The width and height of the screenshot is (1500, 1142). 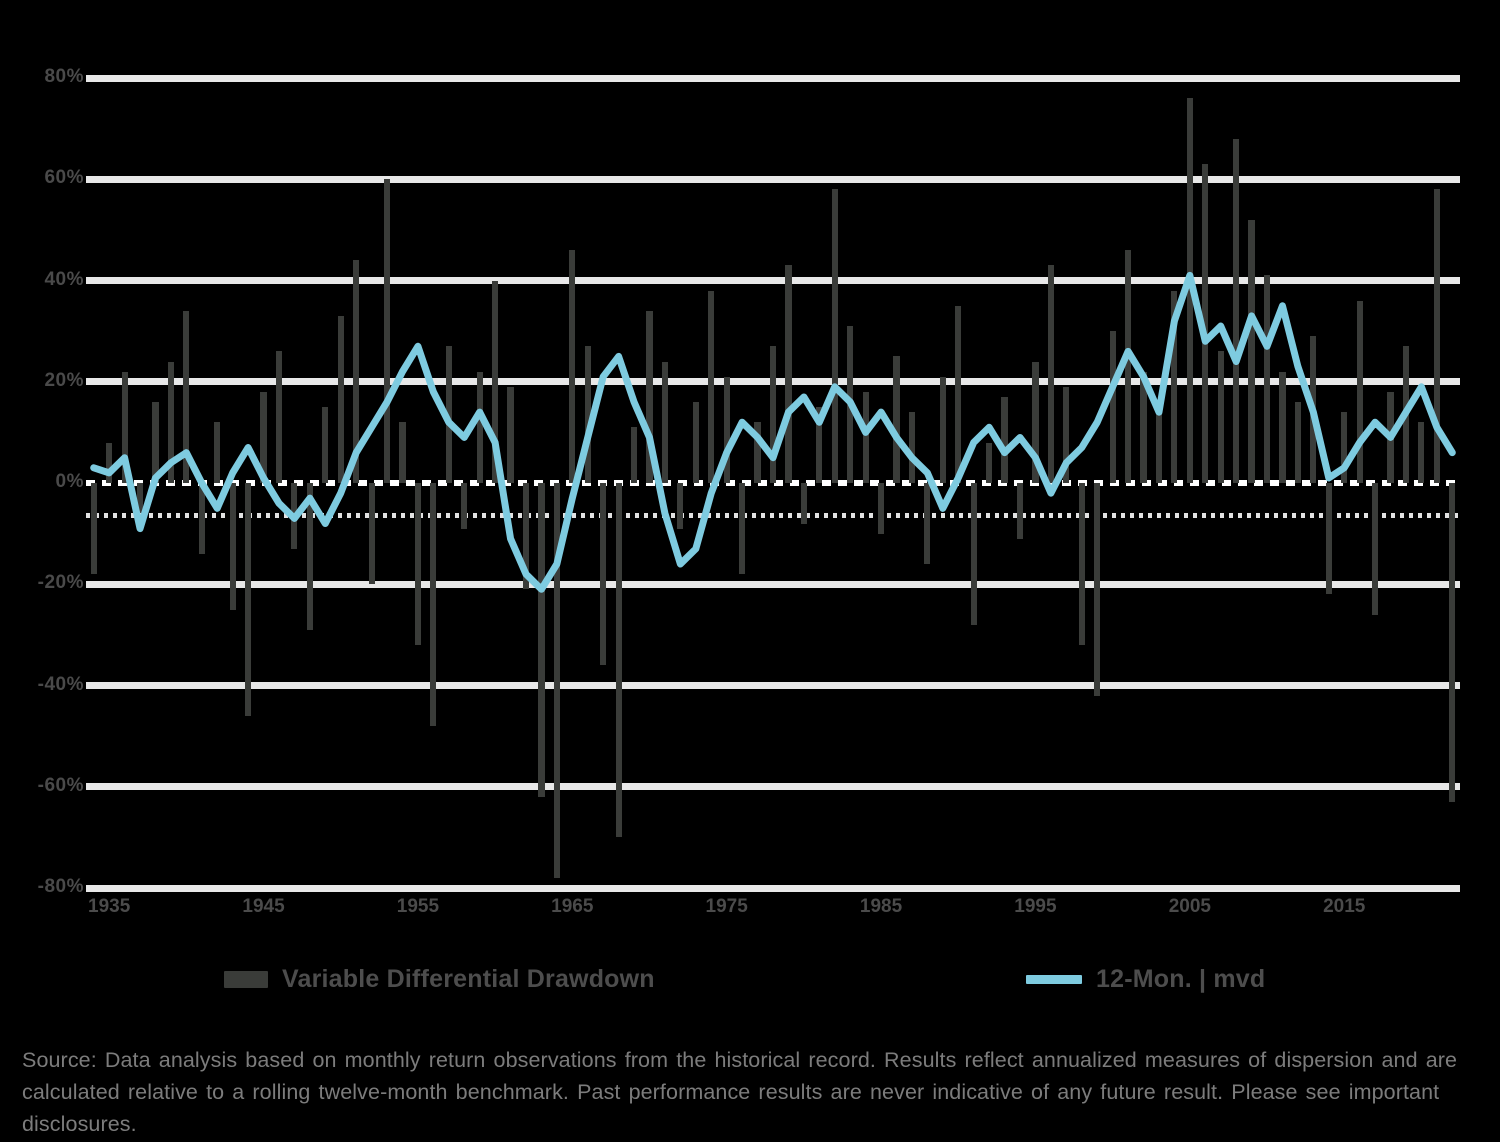 What do you see at coordinates (1181, 979) in the screenshot?
I see `legend-label-line: 12-Mon. | mvd` at bounding box center [1181, 979].